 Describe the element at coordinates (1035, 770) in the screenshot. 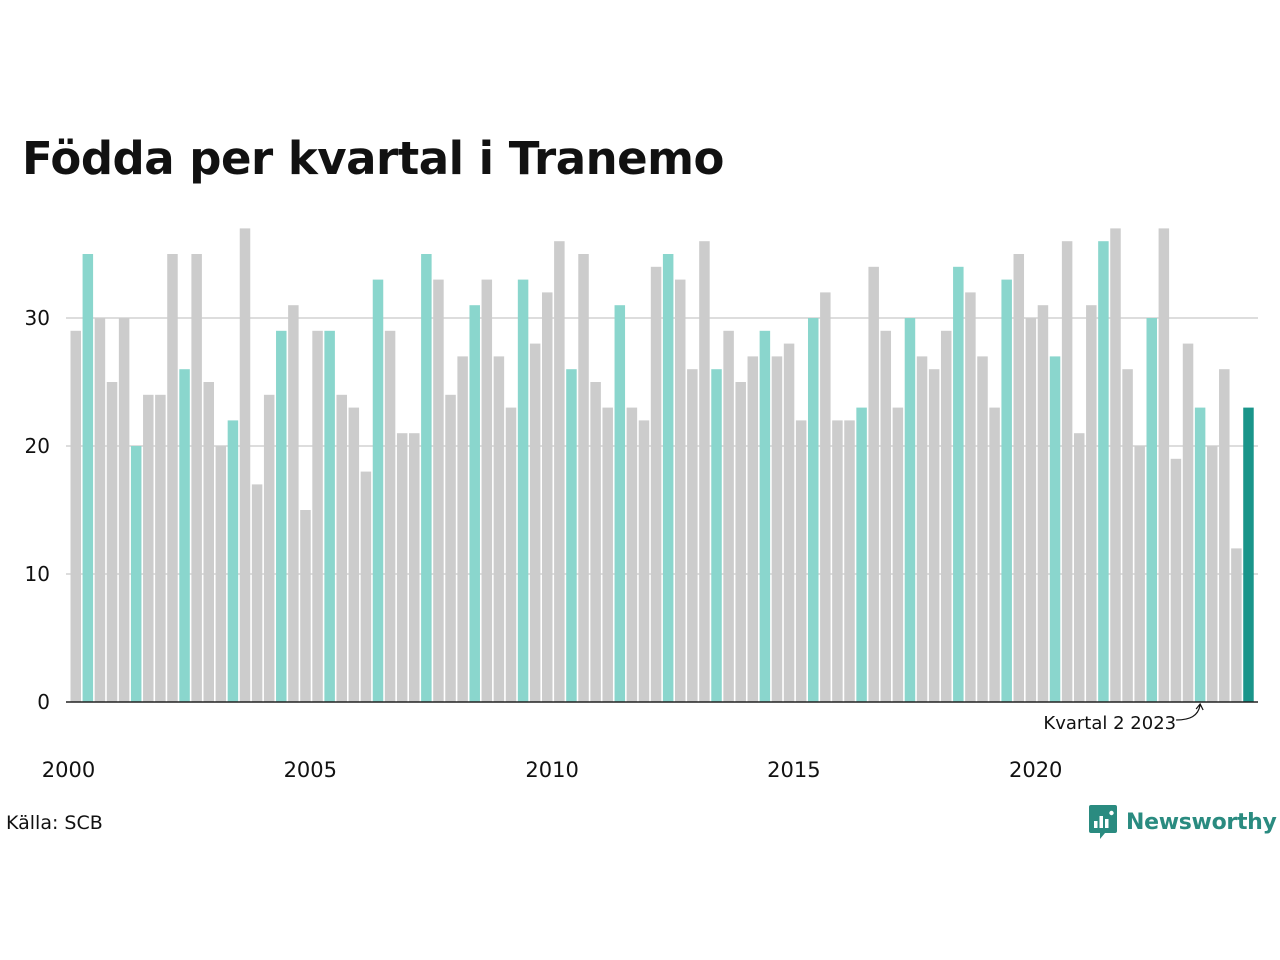

I see `x-tick-label: 2020` at that location.